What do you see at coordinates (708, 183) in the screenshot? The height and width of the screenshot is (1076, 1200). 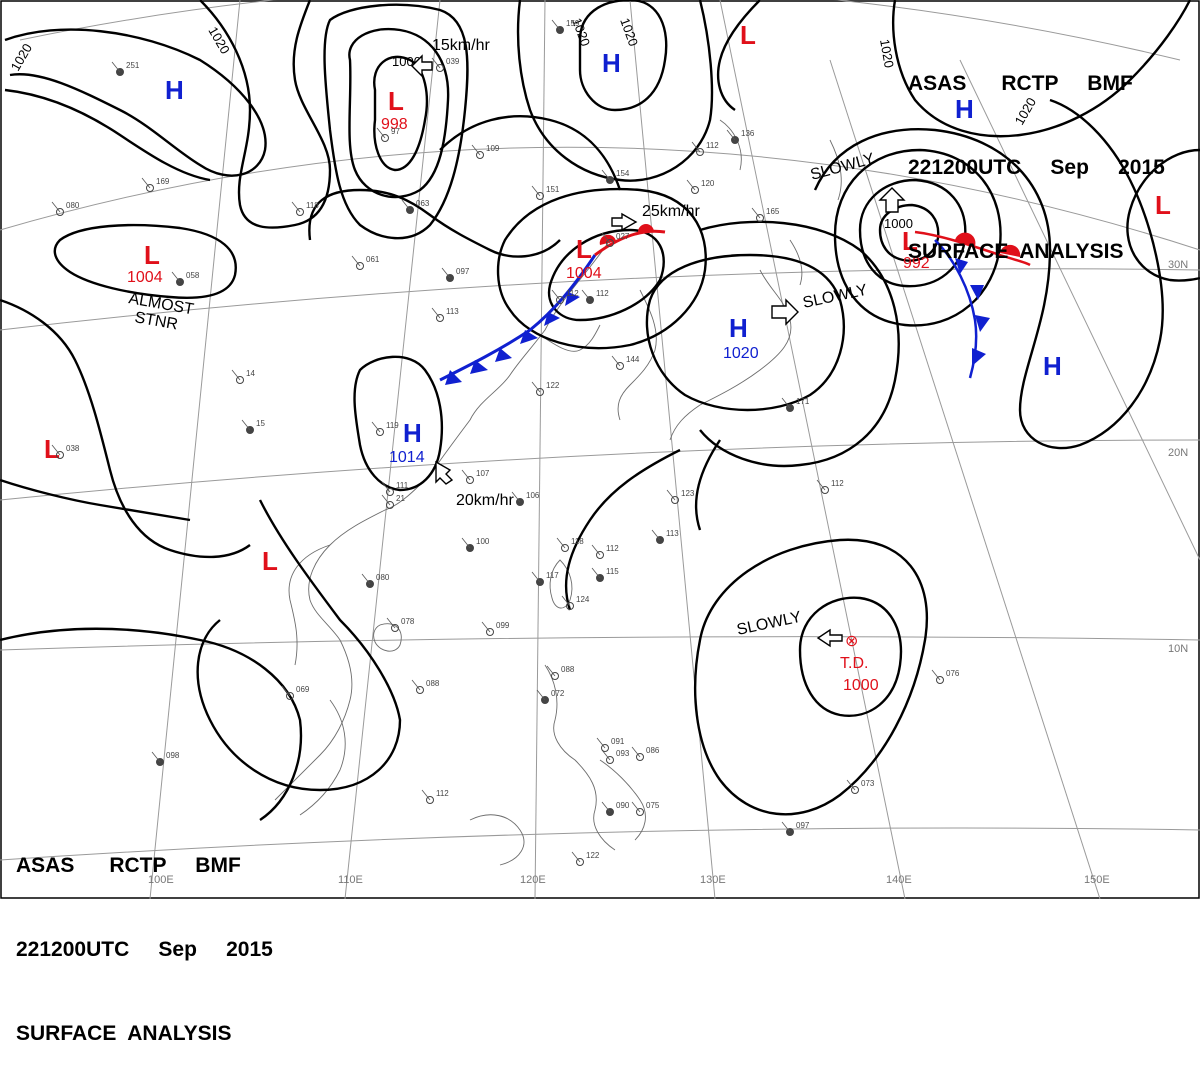 I see `station-pressure: 120` at bounding box center [708, 183].